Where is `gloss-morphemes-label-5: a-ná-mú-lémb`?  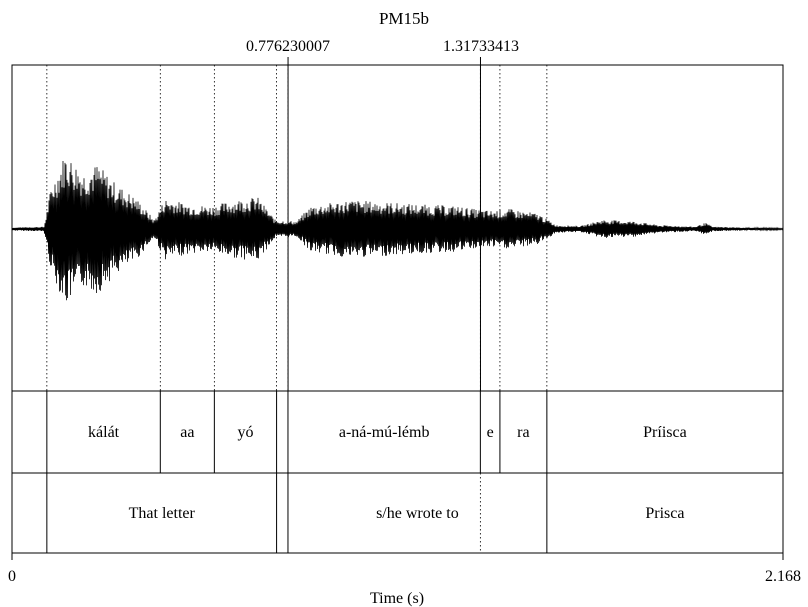
gloss-morphemes-label-5: a-ná-mú-lémb is located at coordinates (384, 432).